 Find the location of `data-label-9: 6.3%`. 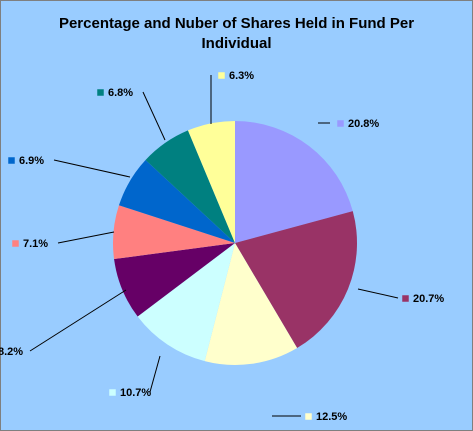

data-label-9: 6.3% is located at coordinates (241, 76).